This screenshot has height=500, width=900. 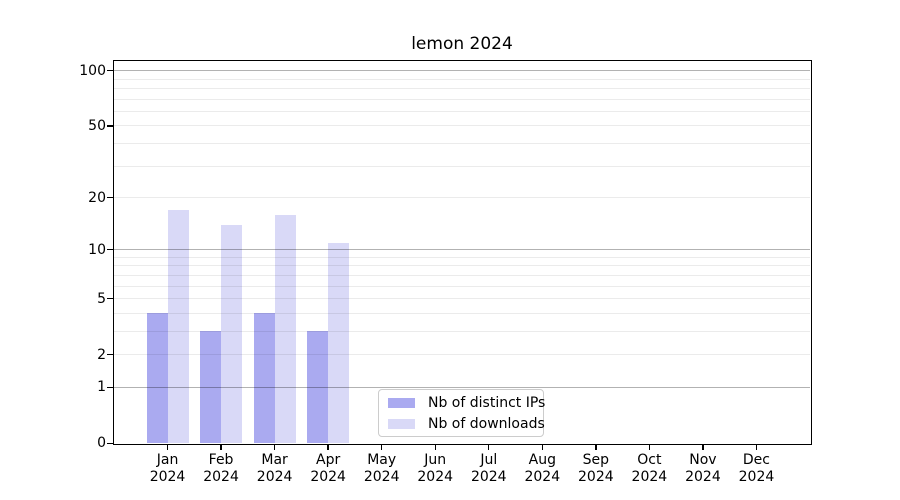 What do you see at coordinates (756, 460) in the screenshot?
I see `x-tick-month: Dec` at bounding box center [756, 460].